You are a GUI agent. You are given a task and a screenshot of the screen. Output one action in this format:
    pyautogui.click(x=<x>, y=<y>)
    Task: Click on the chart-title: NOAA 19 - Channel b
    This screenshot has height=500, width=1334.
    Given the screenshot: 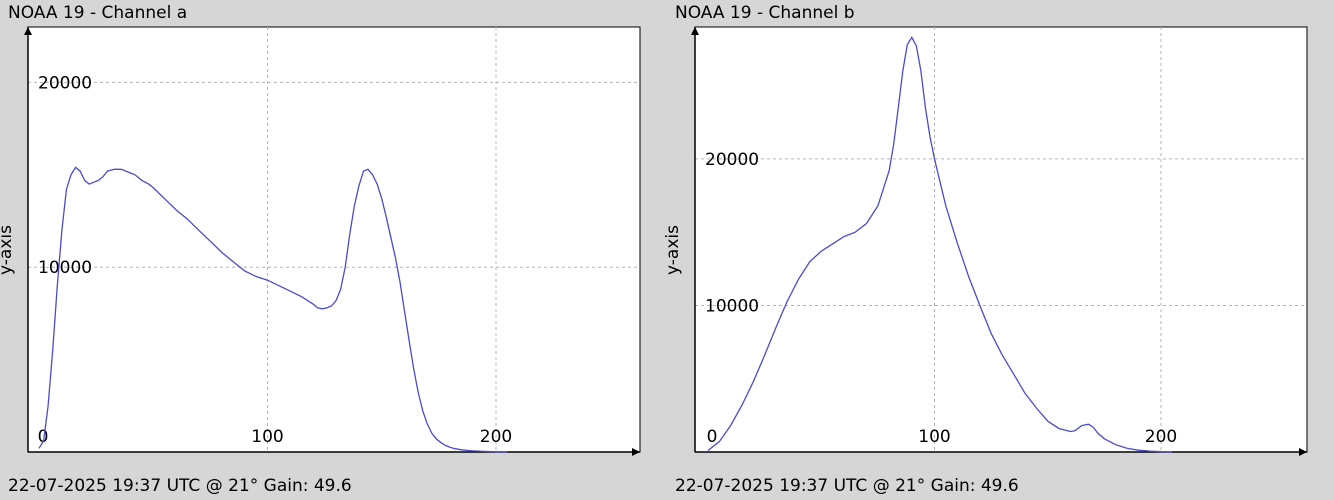 What is the action you would take?
    pyautogui.click(x=765, y=13)
    